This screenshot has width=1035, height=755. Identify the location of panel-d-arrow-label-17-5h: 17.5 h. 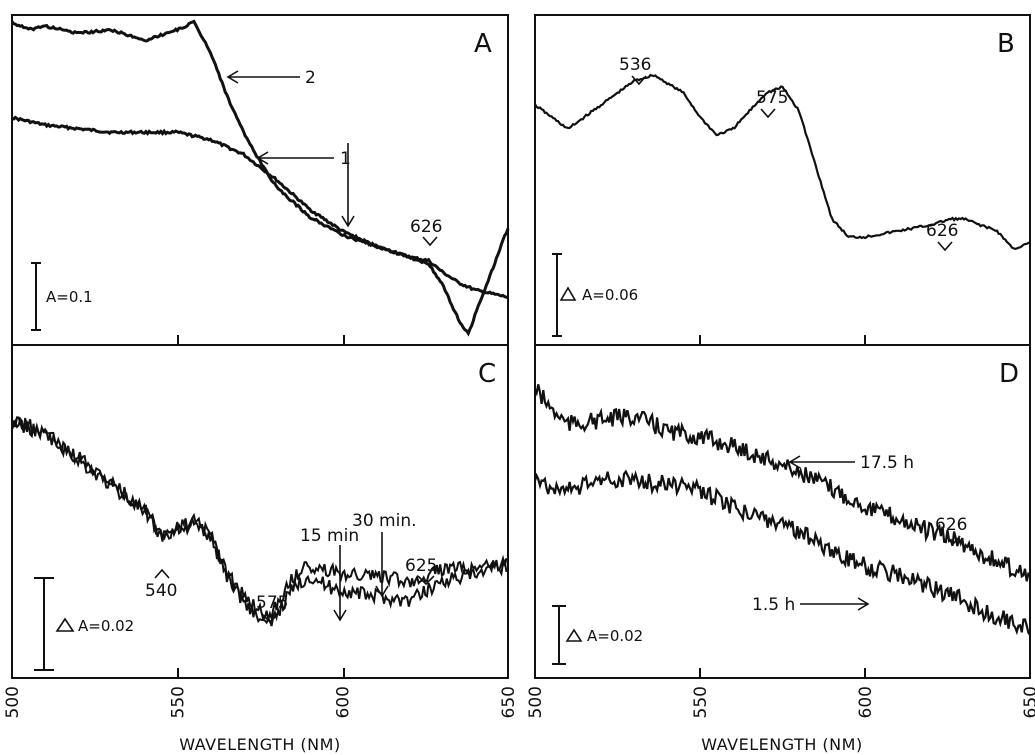
(887, 463).